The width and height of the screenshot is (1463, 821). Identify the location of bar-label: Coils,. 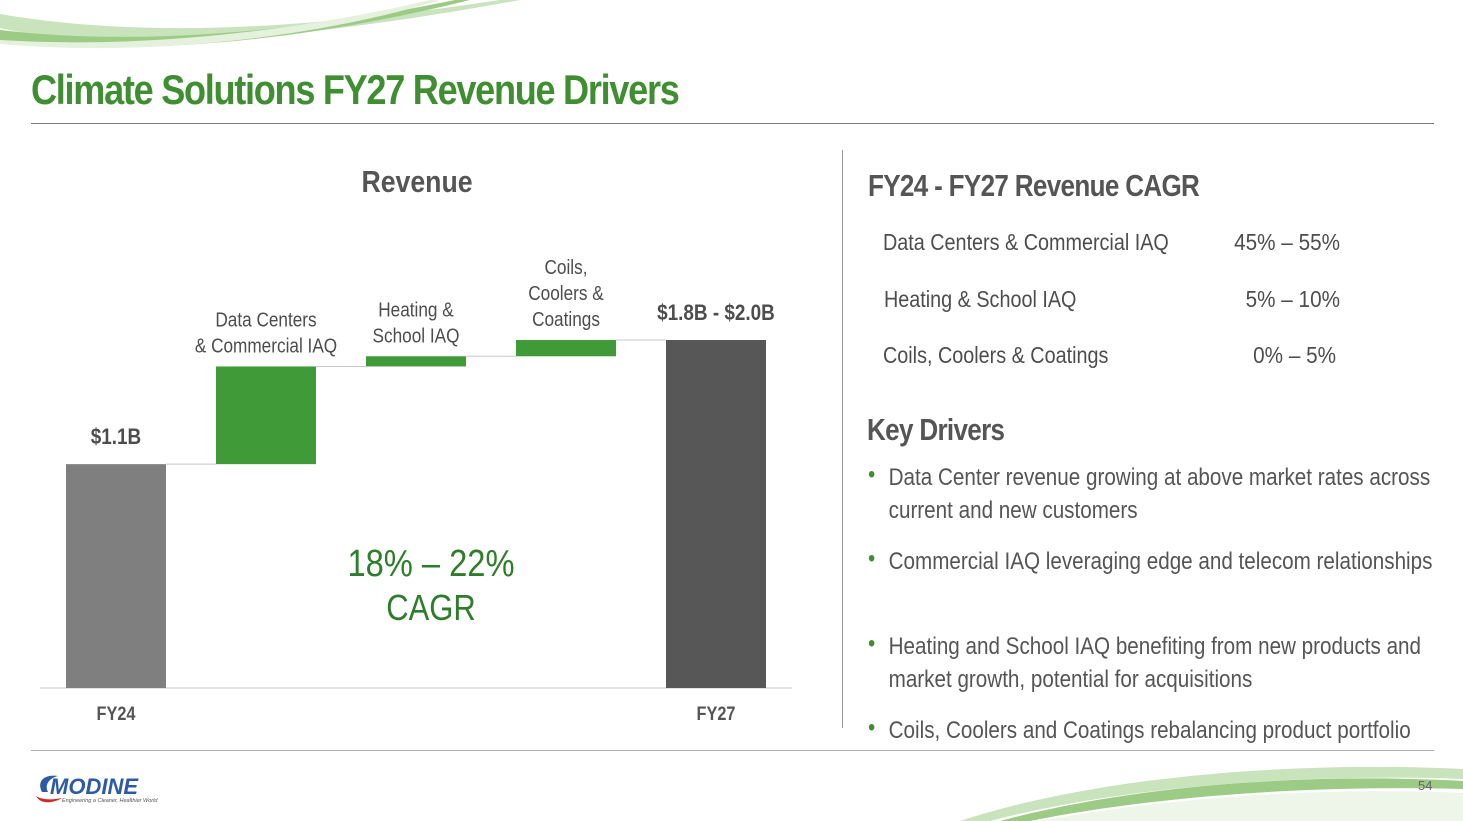
(566, 267).